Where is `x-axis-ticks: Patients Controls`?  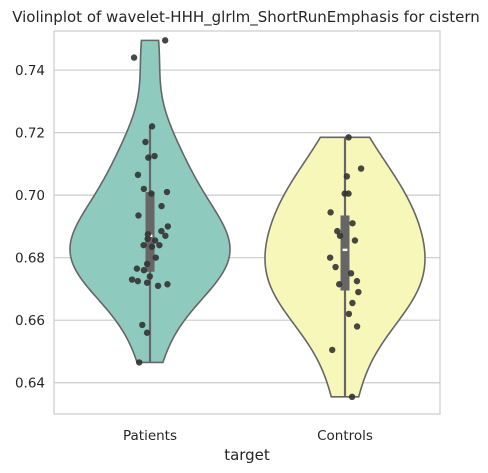 x-axis-ticks: Patients Controls is located at coordinates (248, 436).